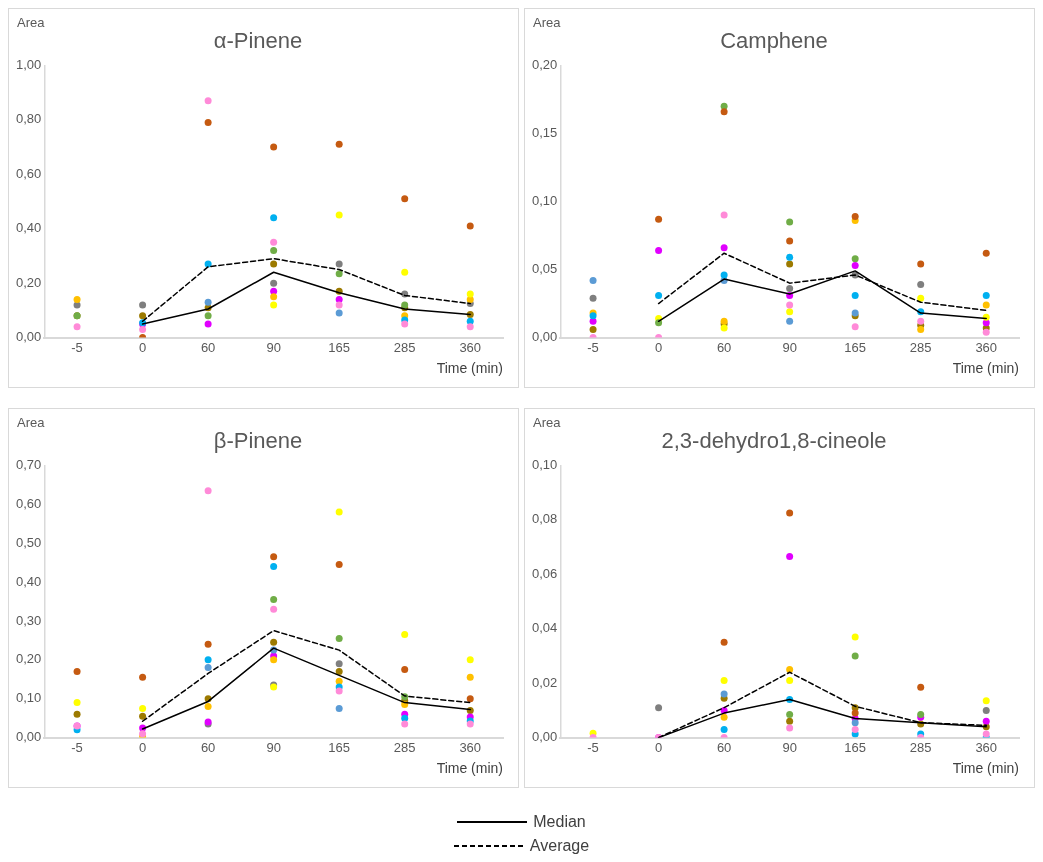 Image resolution: width=1043 pixels, height=862 pixels. Describe the element at coordinates (774, 441) in the screenshot. I see `chart-title: 2,3-dehydro1,8-cineole` at that location.